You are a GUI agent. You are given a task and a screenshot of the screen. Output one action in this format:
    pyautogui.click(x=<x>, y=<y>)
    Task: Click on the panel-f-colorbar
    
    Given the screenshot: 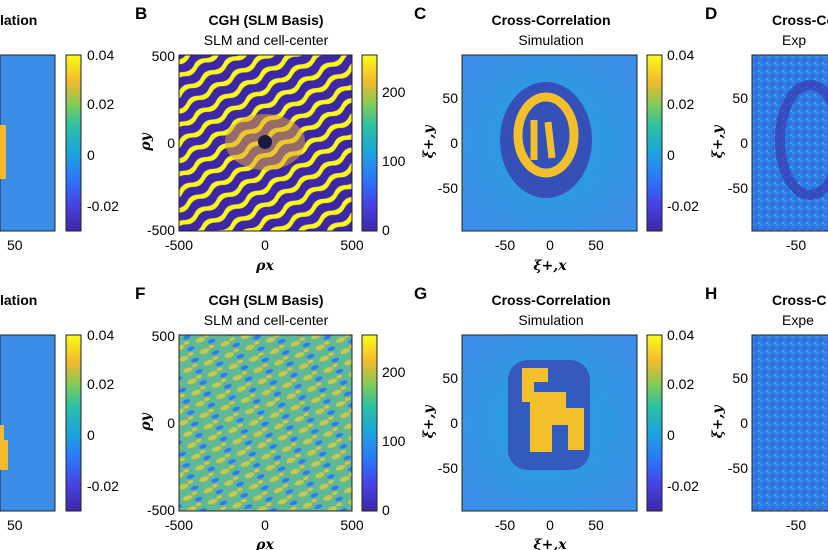 What is the action you would take?
    pyautogui.click(x=369, y=423)
    